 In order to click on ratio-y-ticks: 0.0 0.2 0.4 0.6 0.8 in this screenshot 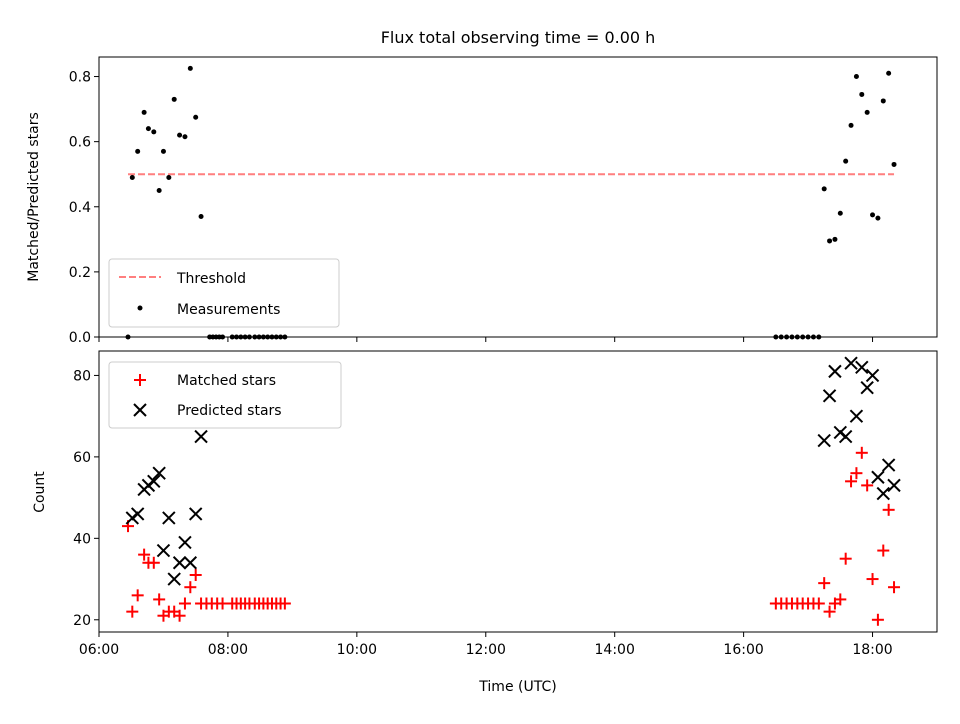, I will do `click(84, 208)`.